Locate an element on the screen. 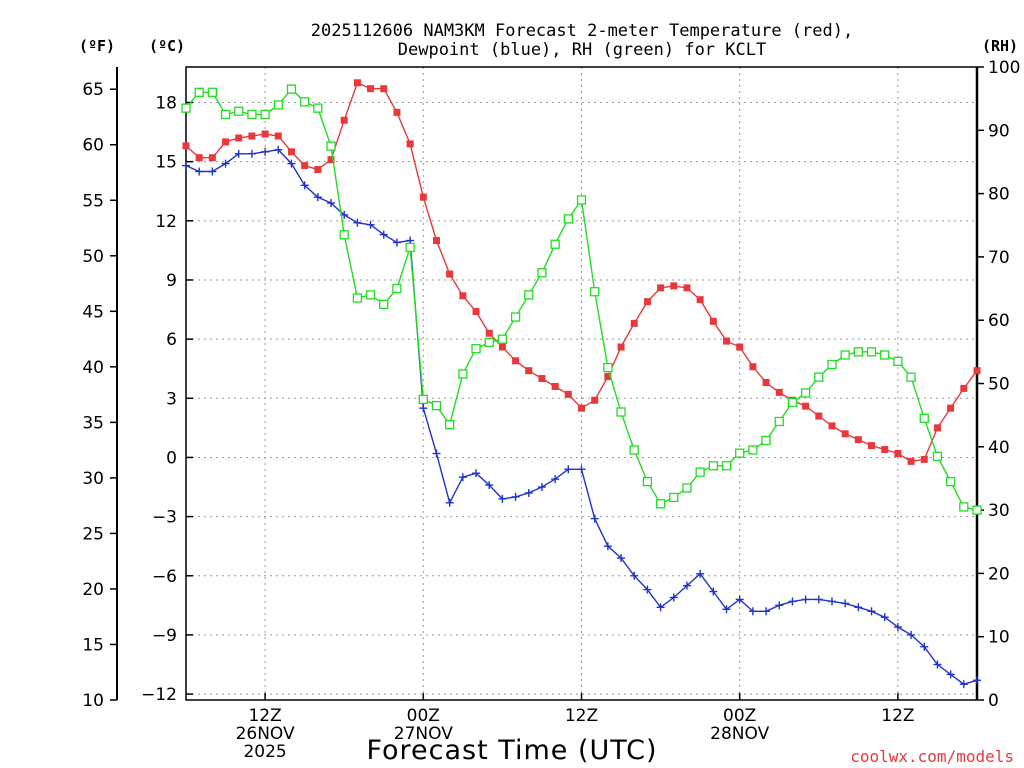 The width and height of the screenshot is (1024, 768). fahrenheit-tick-label: 45 is located at coordinates (93, 312).